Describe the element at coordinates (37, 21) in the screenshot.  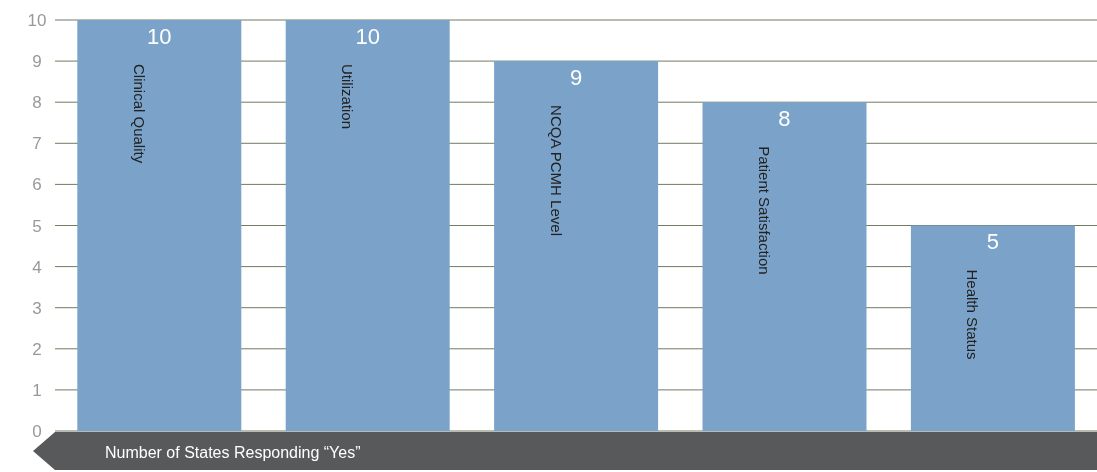
I see `y-tick-label: 10` at that location.